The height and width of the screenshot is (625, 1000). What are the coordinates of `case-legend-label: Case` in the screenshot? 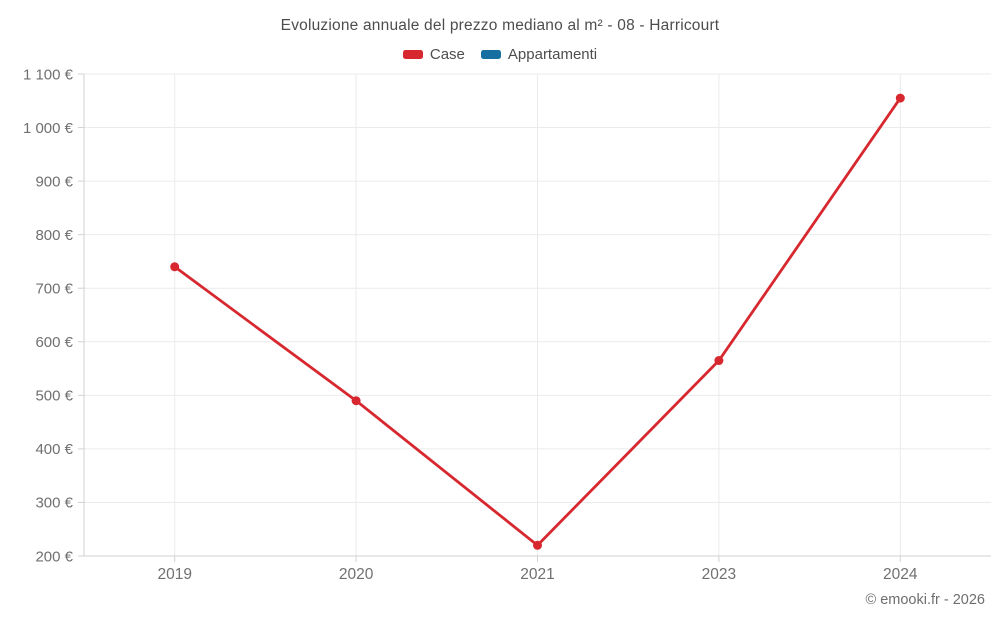 It's located at (447, 54).